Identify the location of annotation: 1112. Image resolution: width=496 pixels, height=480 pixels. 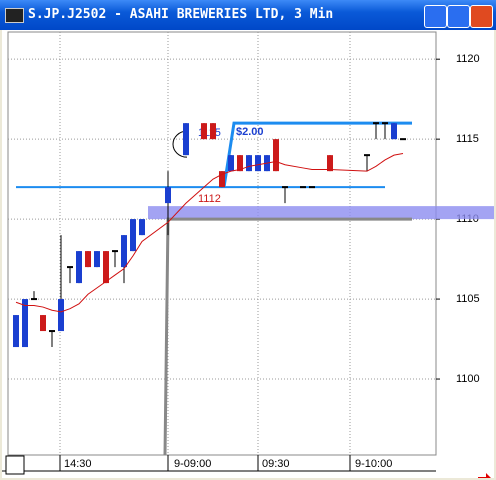
(209, 199).